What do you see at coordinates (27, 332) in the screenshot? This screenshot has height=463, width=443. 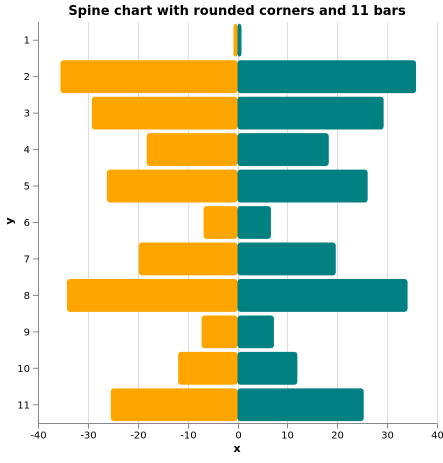 I see `y-tick-label: 9` at bounding box center [27, 332].